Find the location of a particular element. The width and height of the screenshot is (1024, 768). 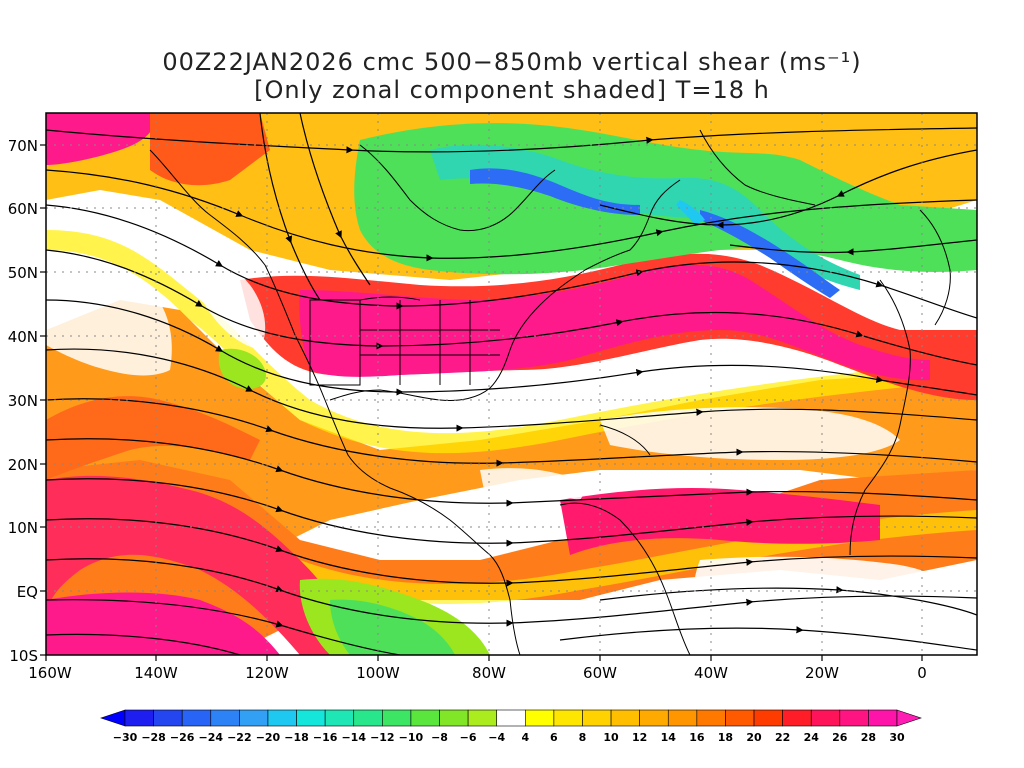

colorbar-label: −16 is located at coordinates (325, 737).